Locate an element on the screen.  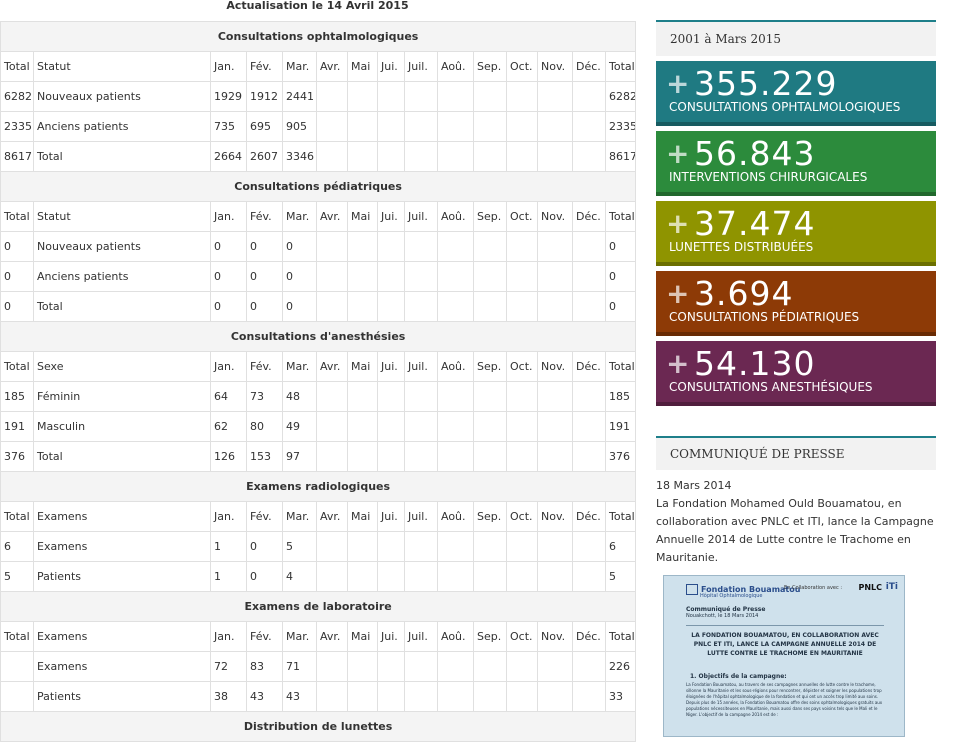
row-total-end: 2335 is located at coordinates (620, 126).